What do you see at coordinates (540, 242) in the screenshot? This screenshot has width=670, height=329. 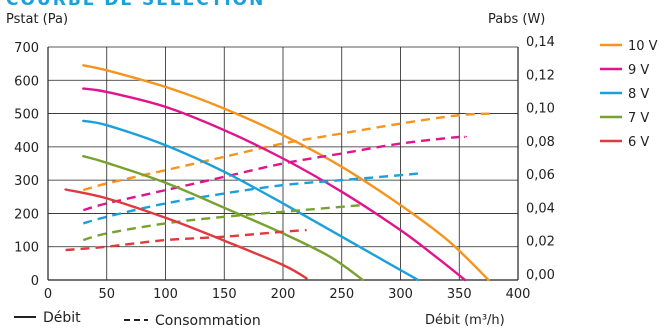 I see `y-right-tick-label: 0,02` at bounding box center [540, 242].